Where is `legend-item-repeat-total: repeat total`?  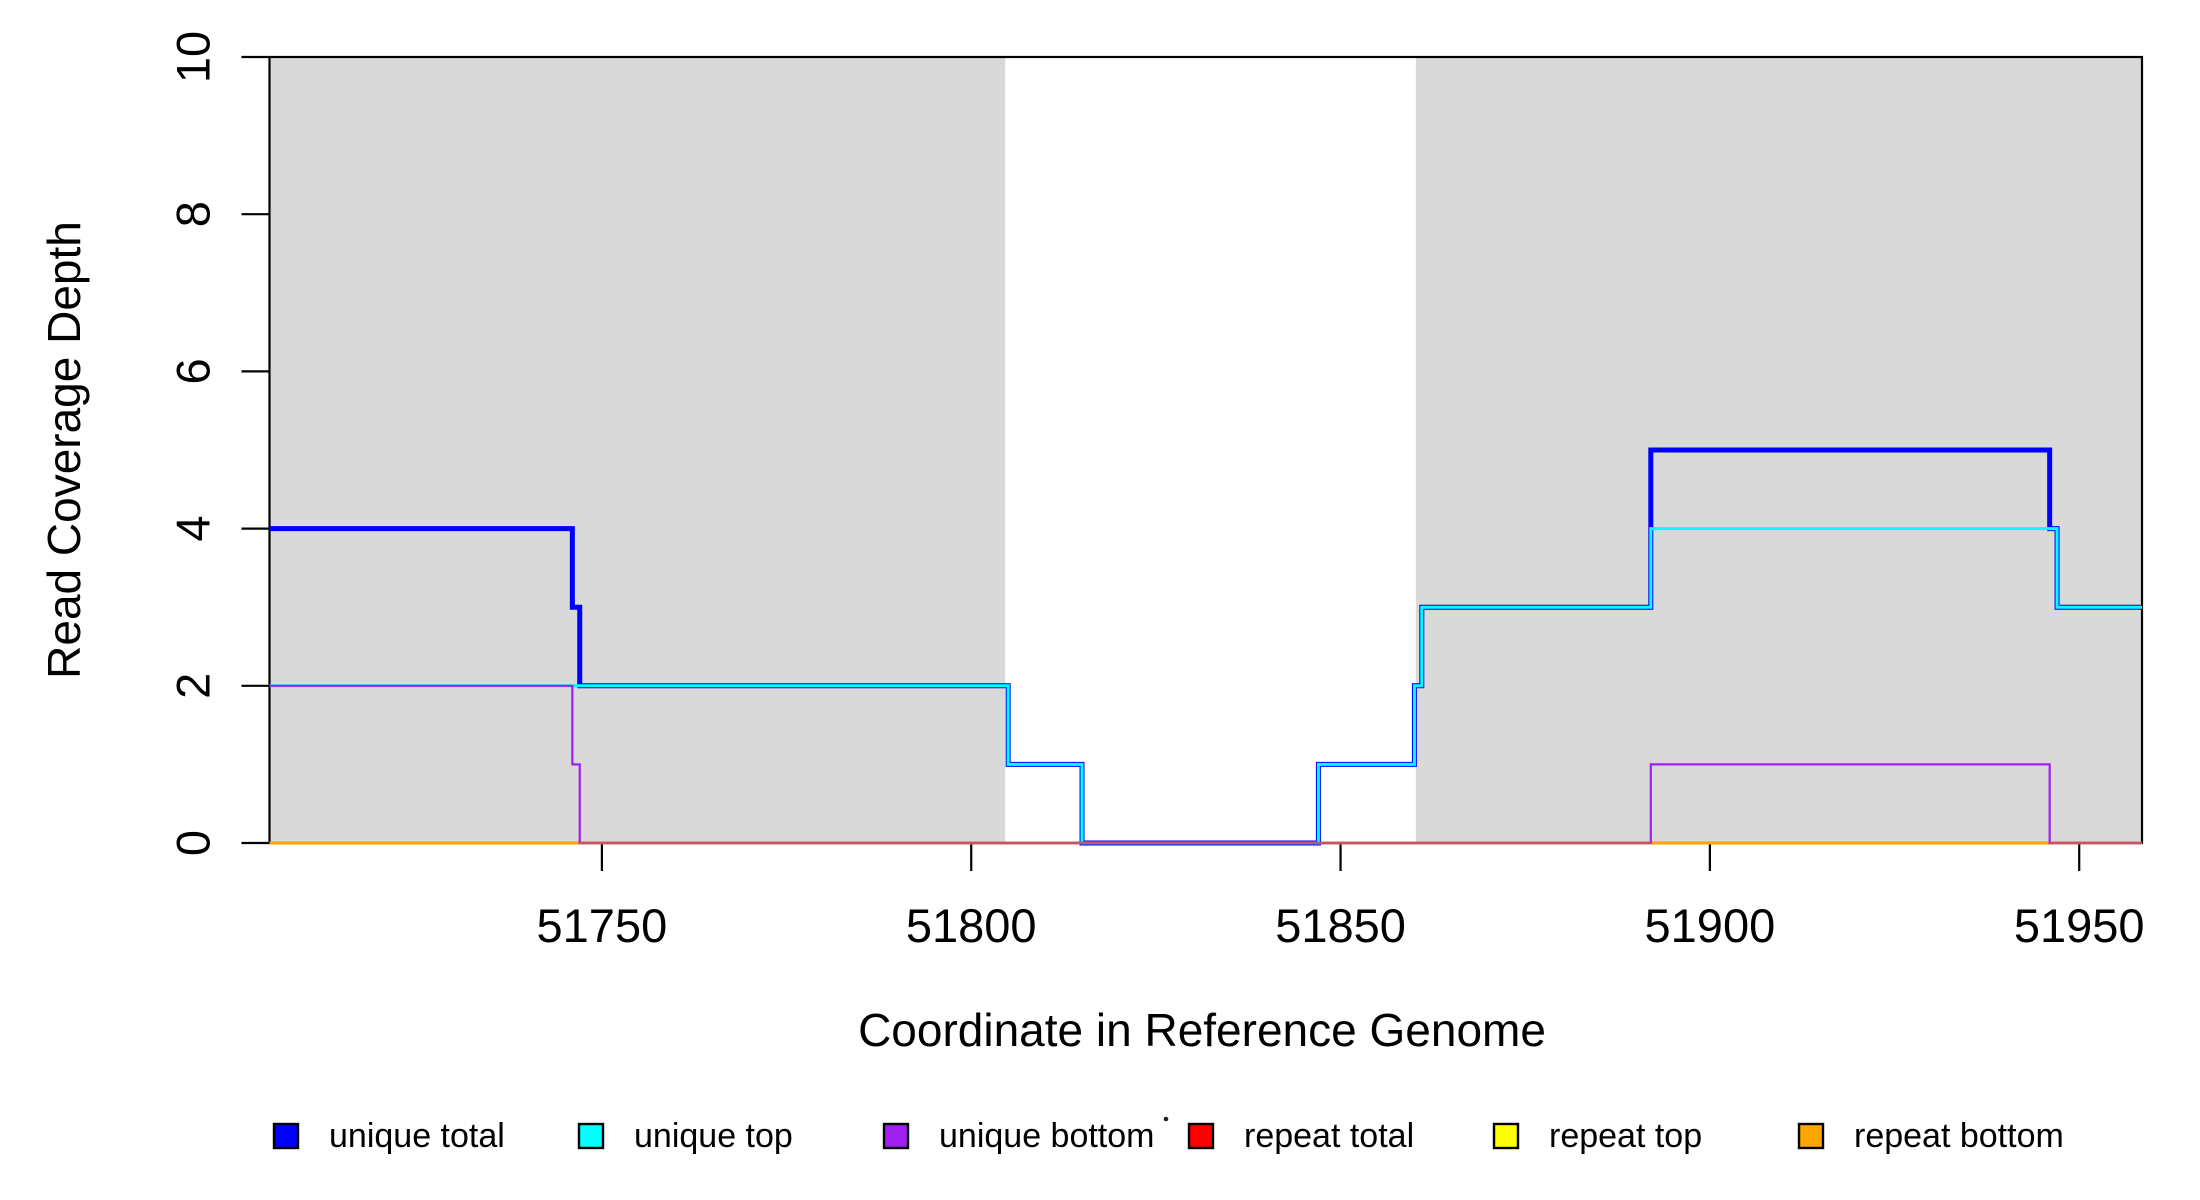
legend-item-repeat-total: repeat total is located at coordinates (1300, 1136).